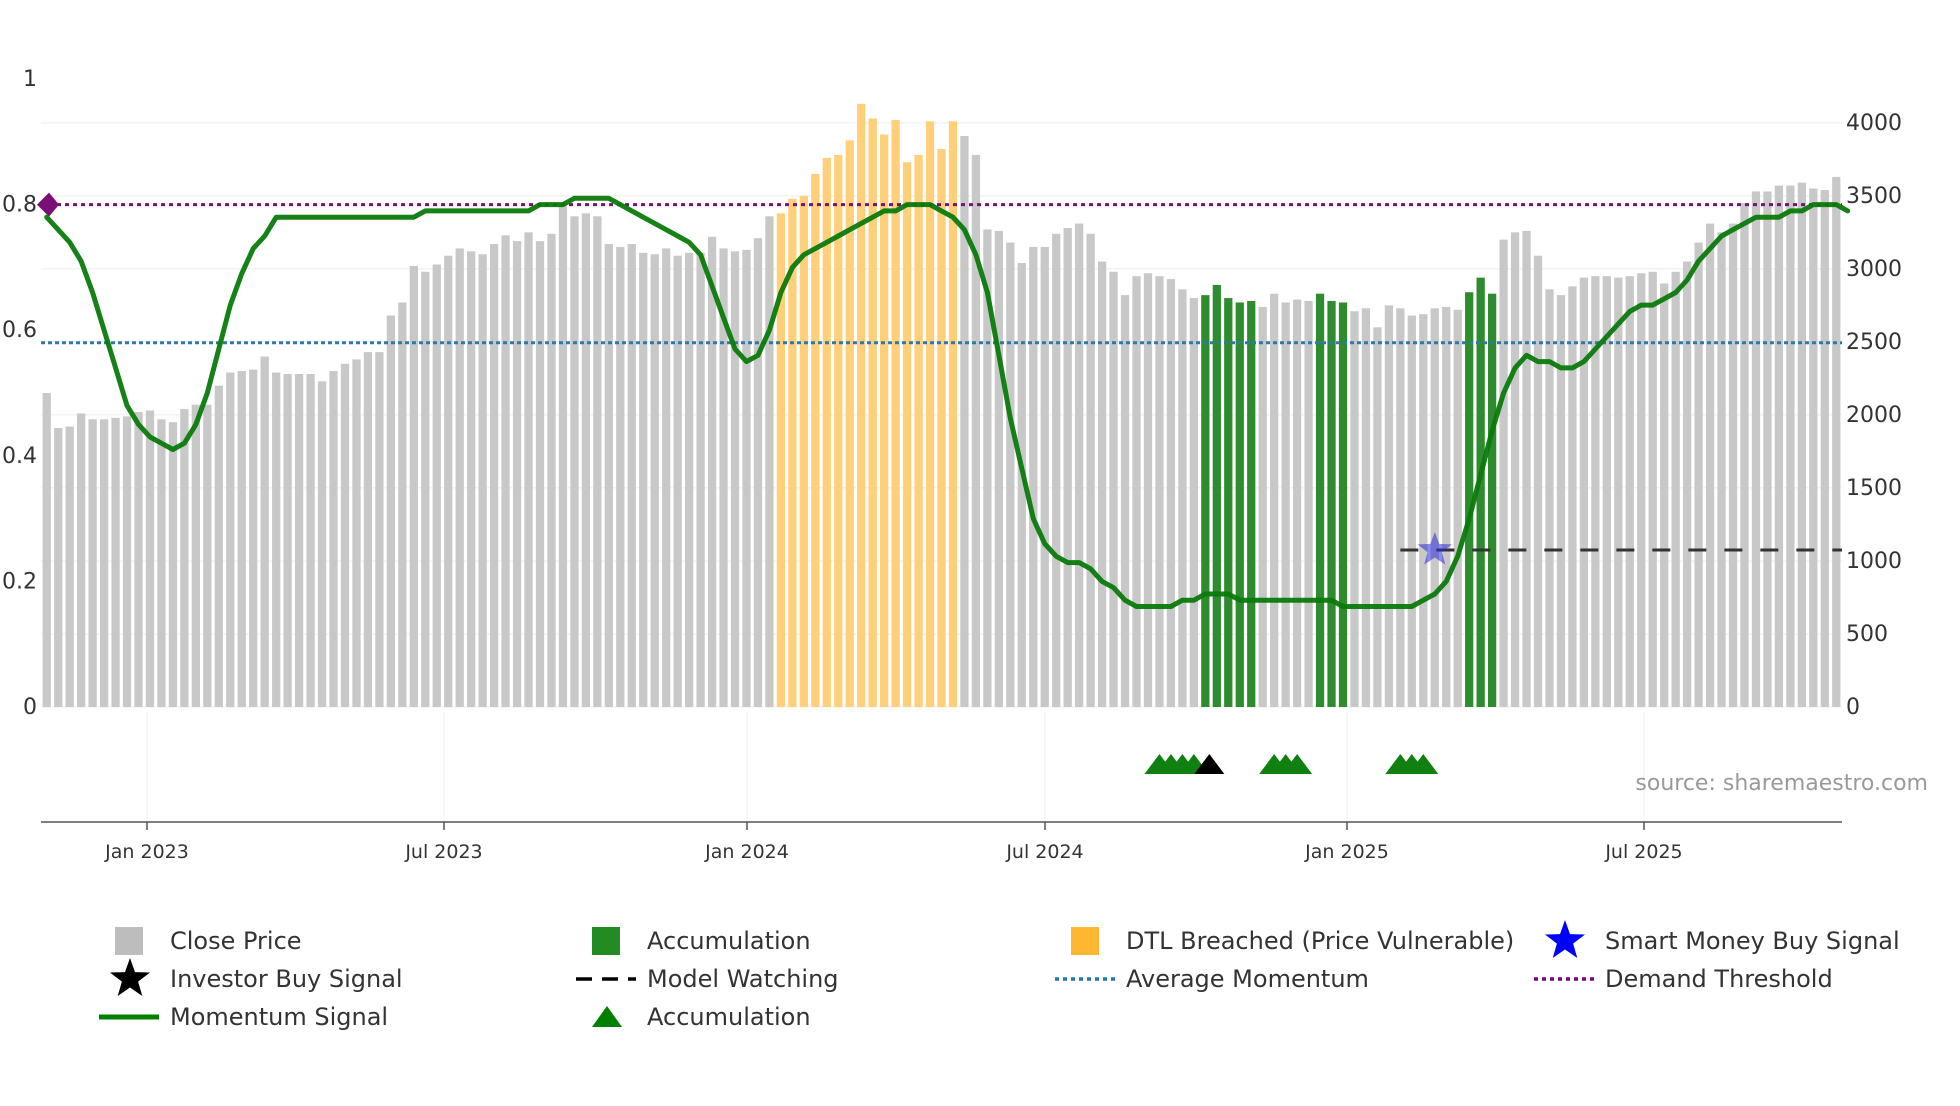  I want to click on accumulation-bar-swatch, so click(606, 941).